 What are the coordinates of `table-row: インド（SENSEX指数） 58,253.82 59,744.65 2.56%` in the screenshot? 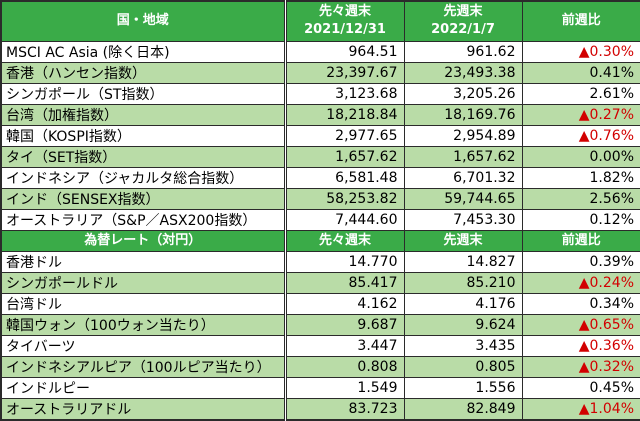 It's located at (320, 198).